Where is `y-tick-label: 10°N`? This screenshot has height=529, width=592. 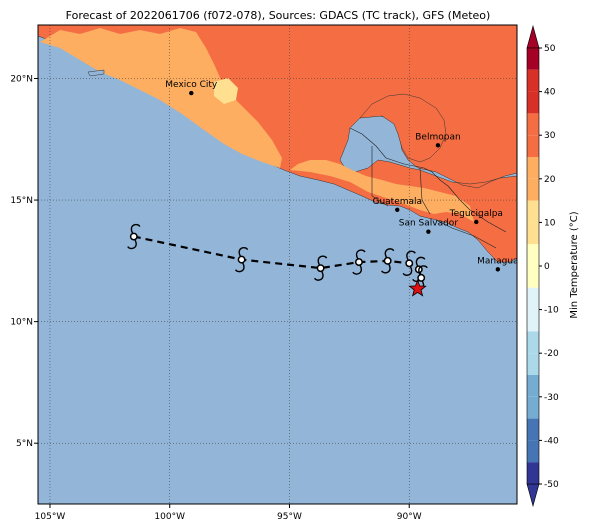
y-tick-label: 10°N is located at coordinates (21, 323).